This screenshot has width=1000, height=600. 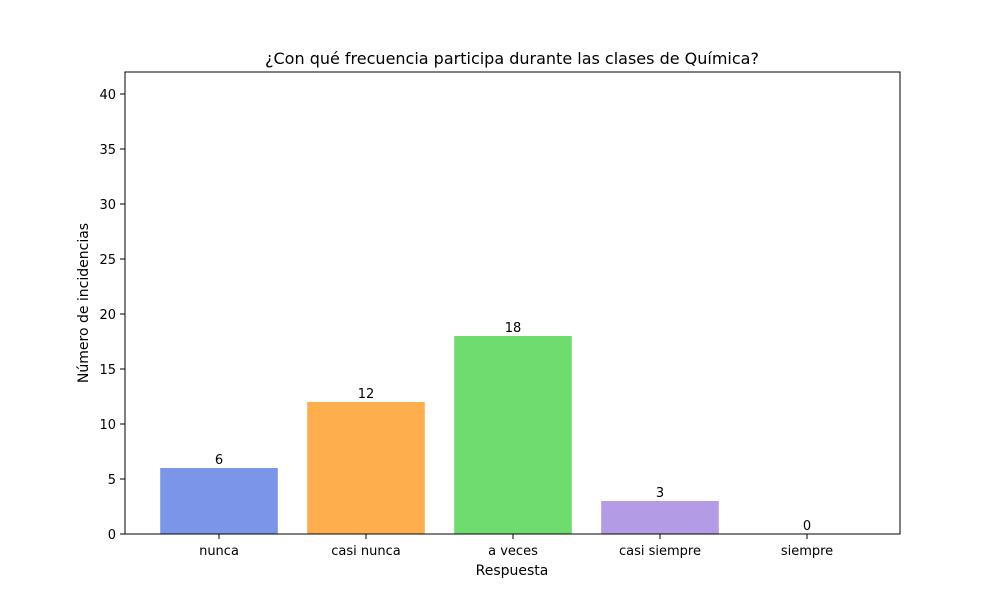 What do you see at coordinates (112, 535) in the screenshot?
I see `y-tick-label: 0` at bounding box center [112, 535].